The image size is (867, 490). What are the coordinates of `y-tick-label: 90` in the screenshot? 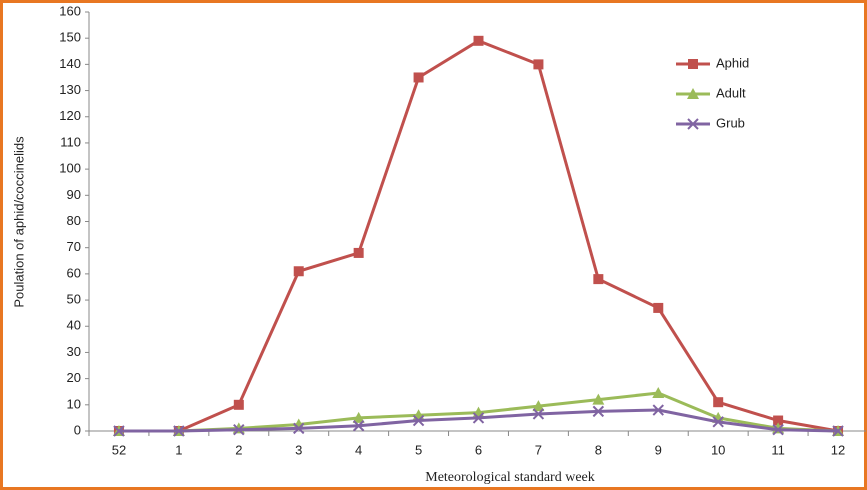 It's located at (74, 194).